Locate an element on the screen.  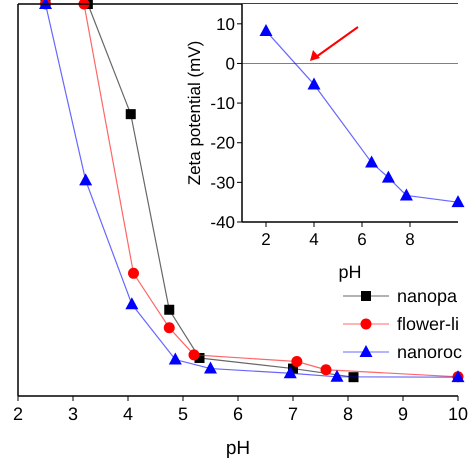
y-tick-label: -10 is located at coordinates (222, 104).